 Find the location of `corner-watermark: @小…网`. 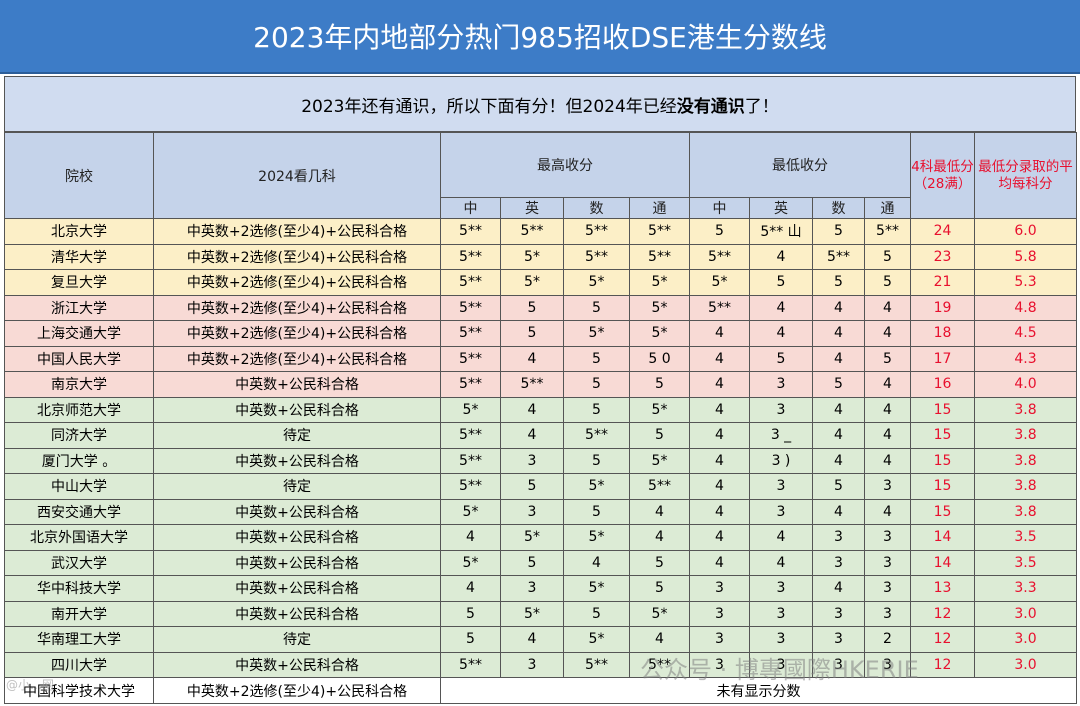

corner-watermark: @小…网 is located at coordinates (30, 685).